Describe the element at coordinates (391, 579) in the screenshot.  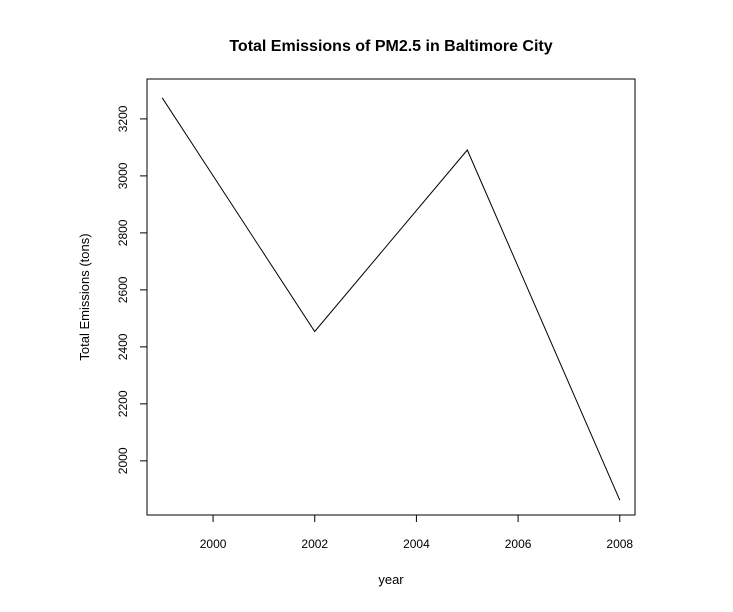
I see `x-axis-label: year` at that location.